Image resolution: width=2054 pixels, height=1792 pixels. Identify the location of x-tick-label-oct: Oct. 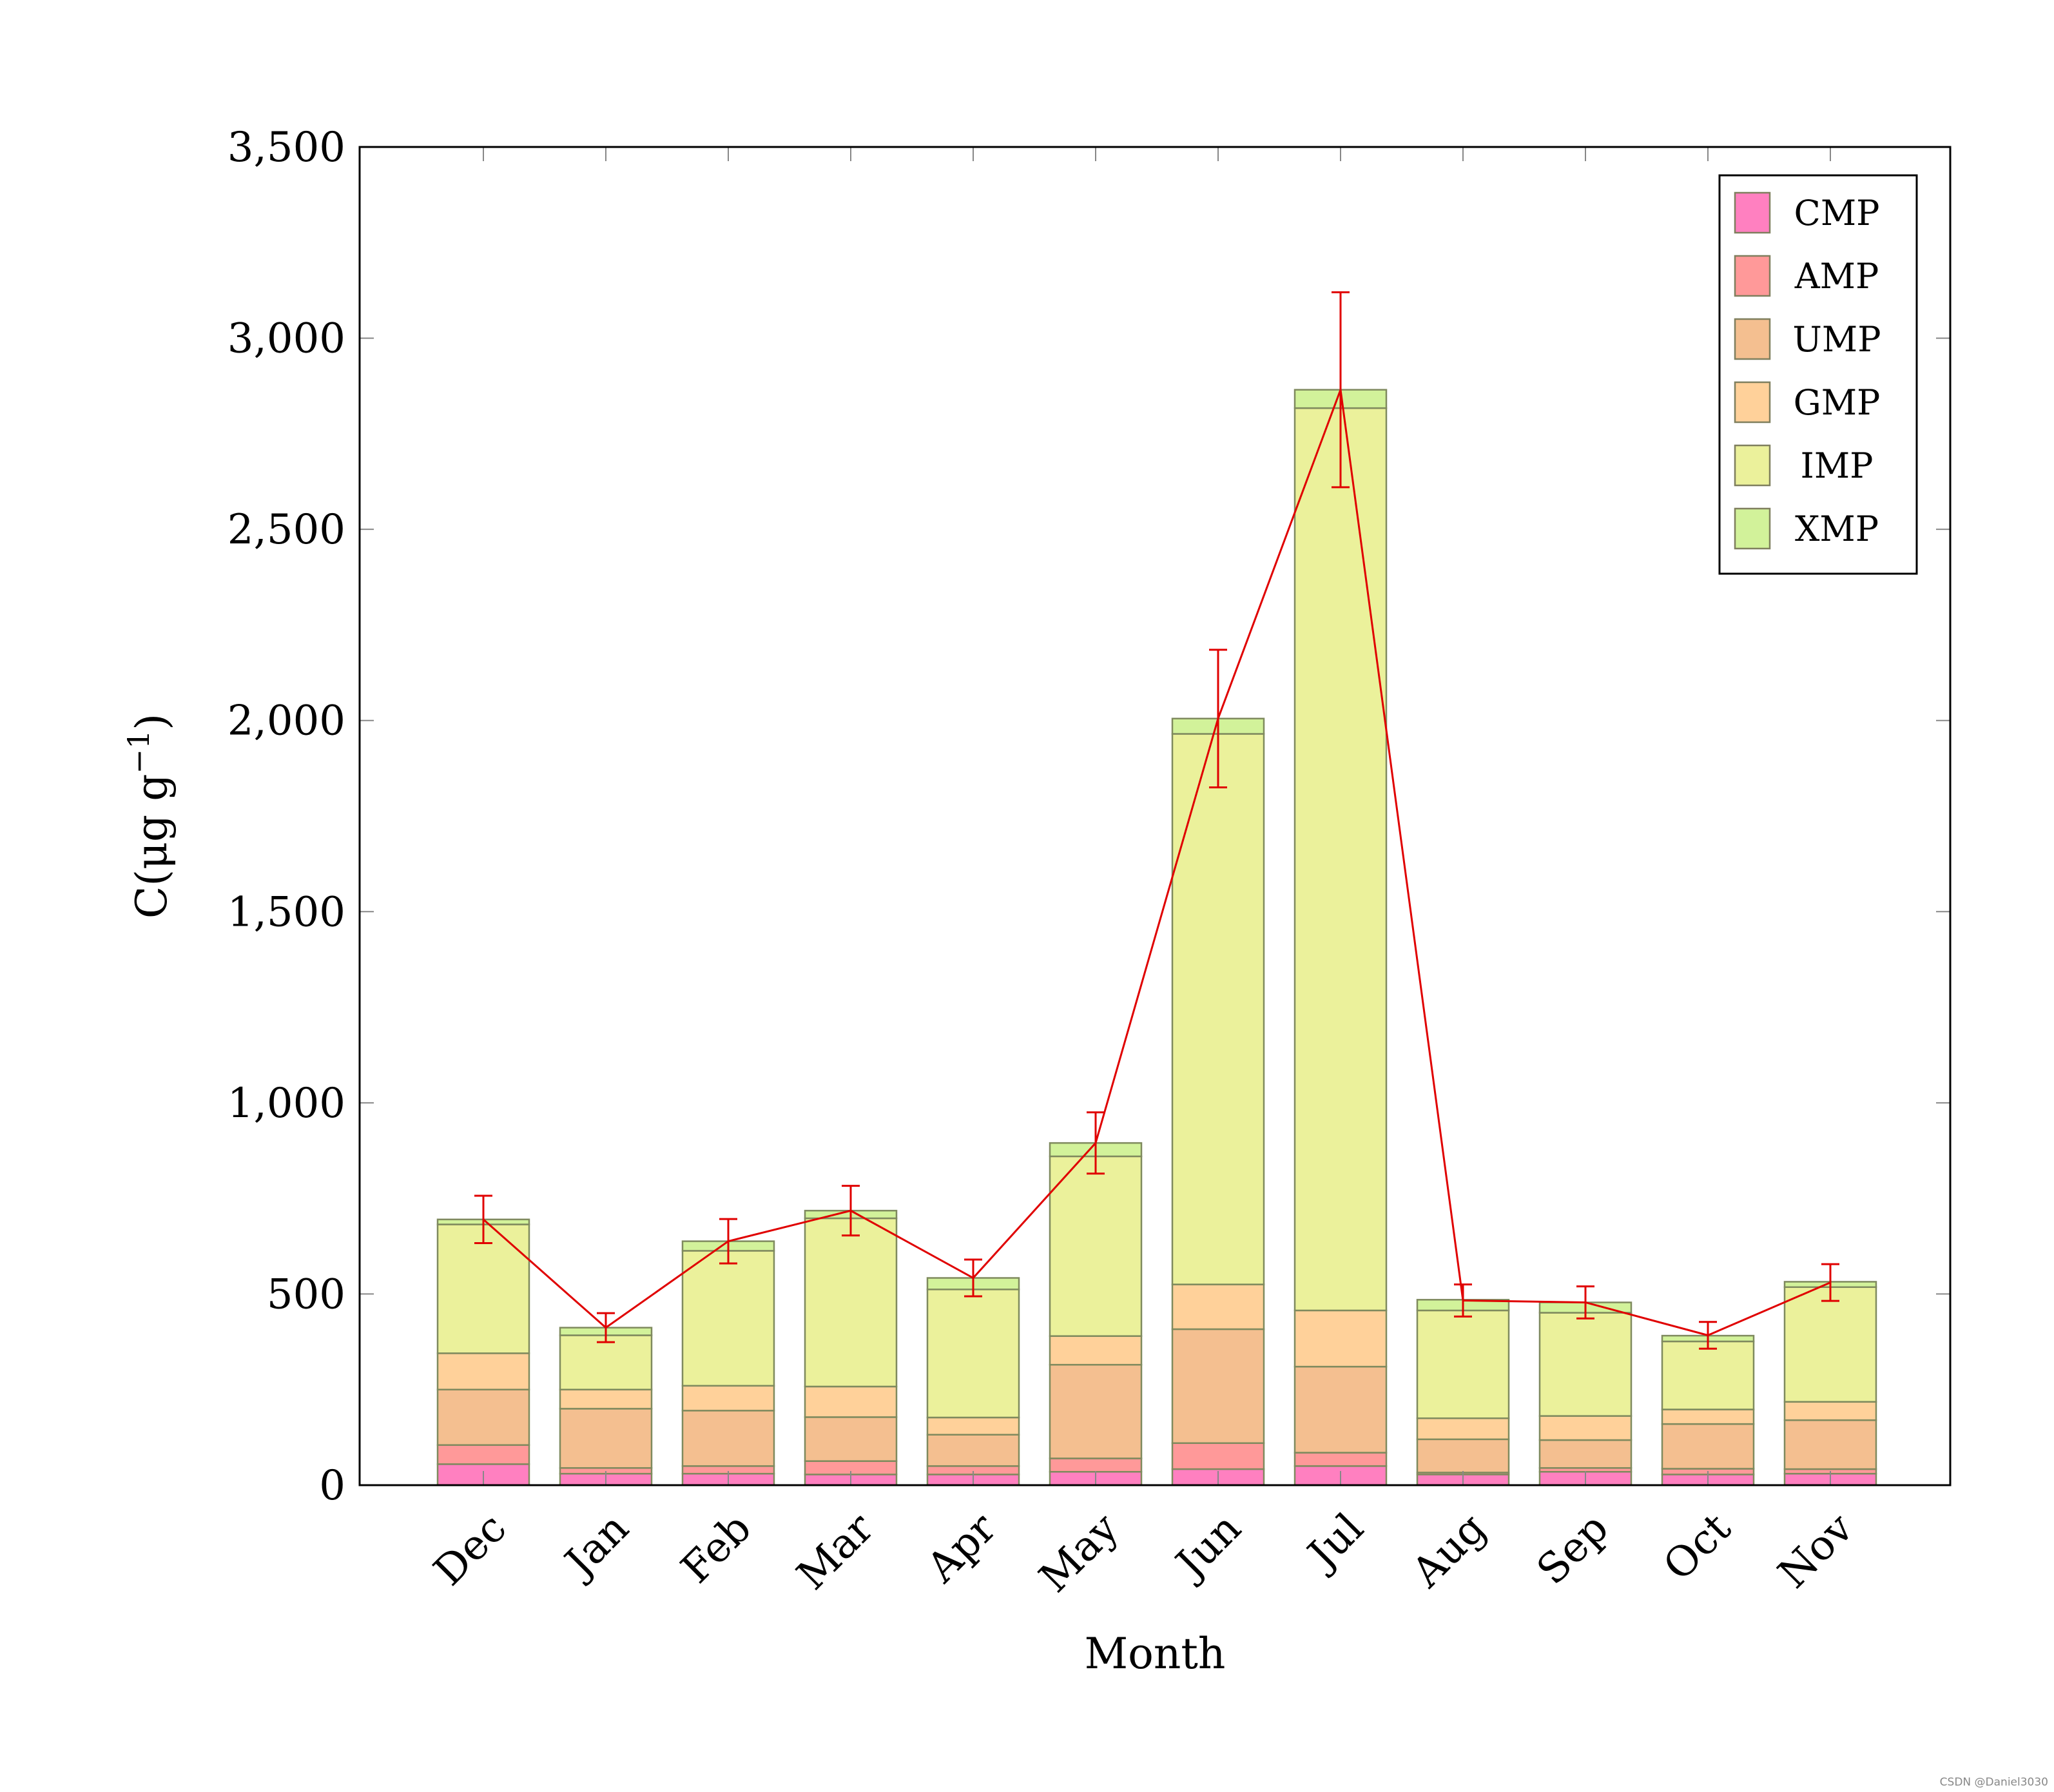
(1697, 1547).